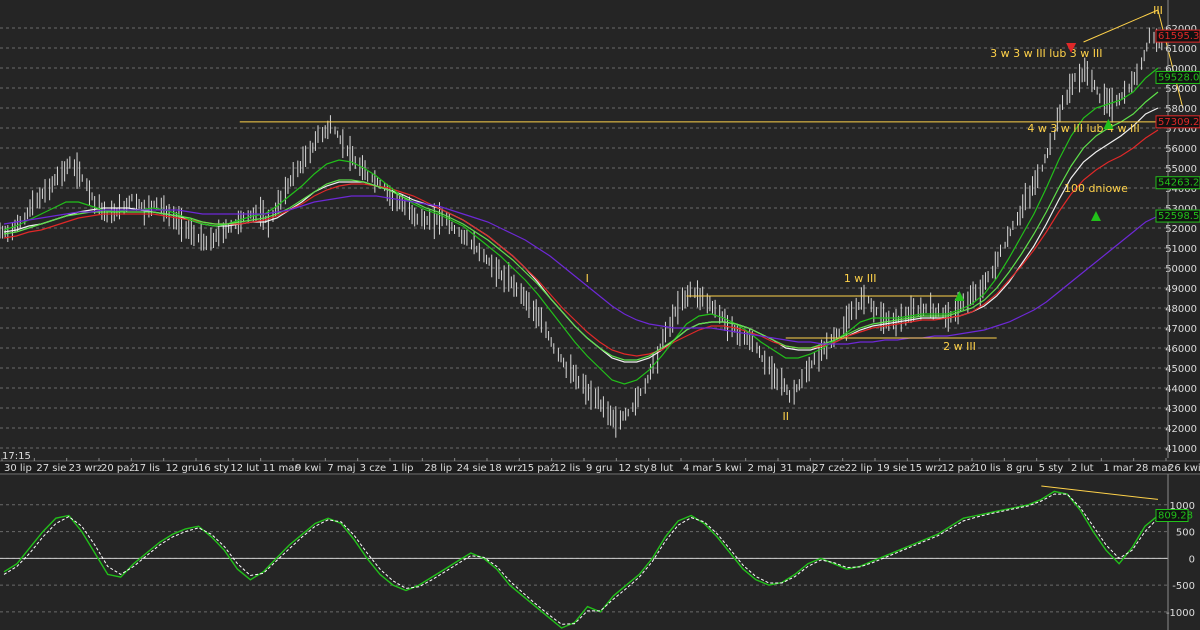 The height and width of the screenshot is (630, 1200). Describe the element at coordinates (959, 346) in the screenshot. I see `wave-annotation: 2 w III` at that location.